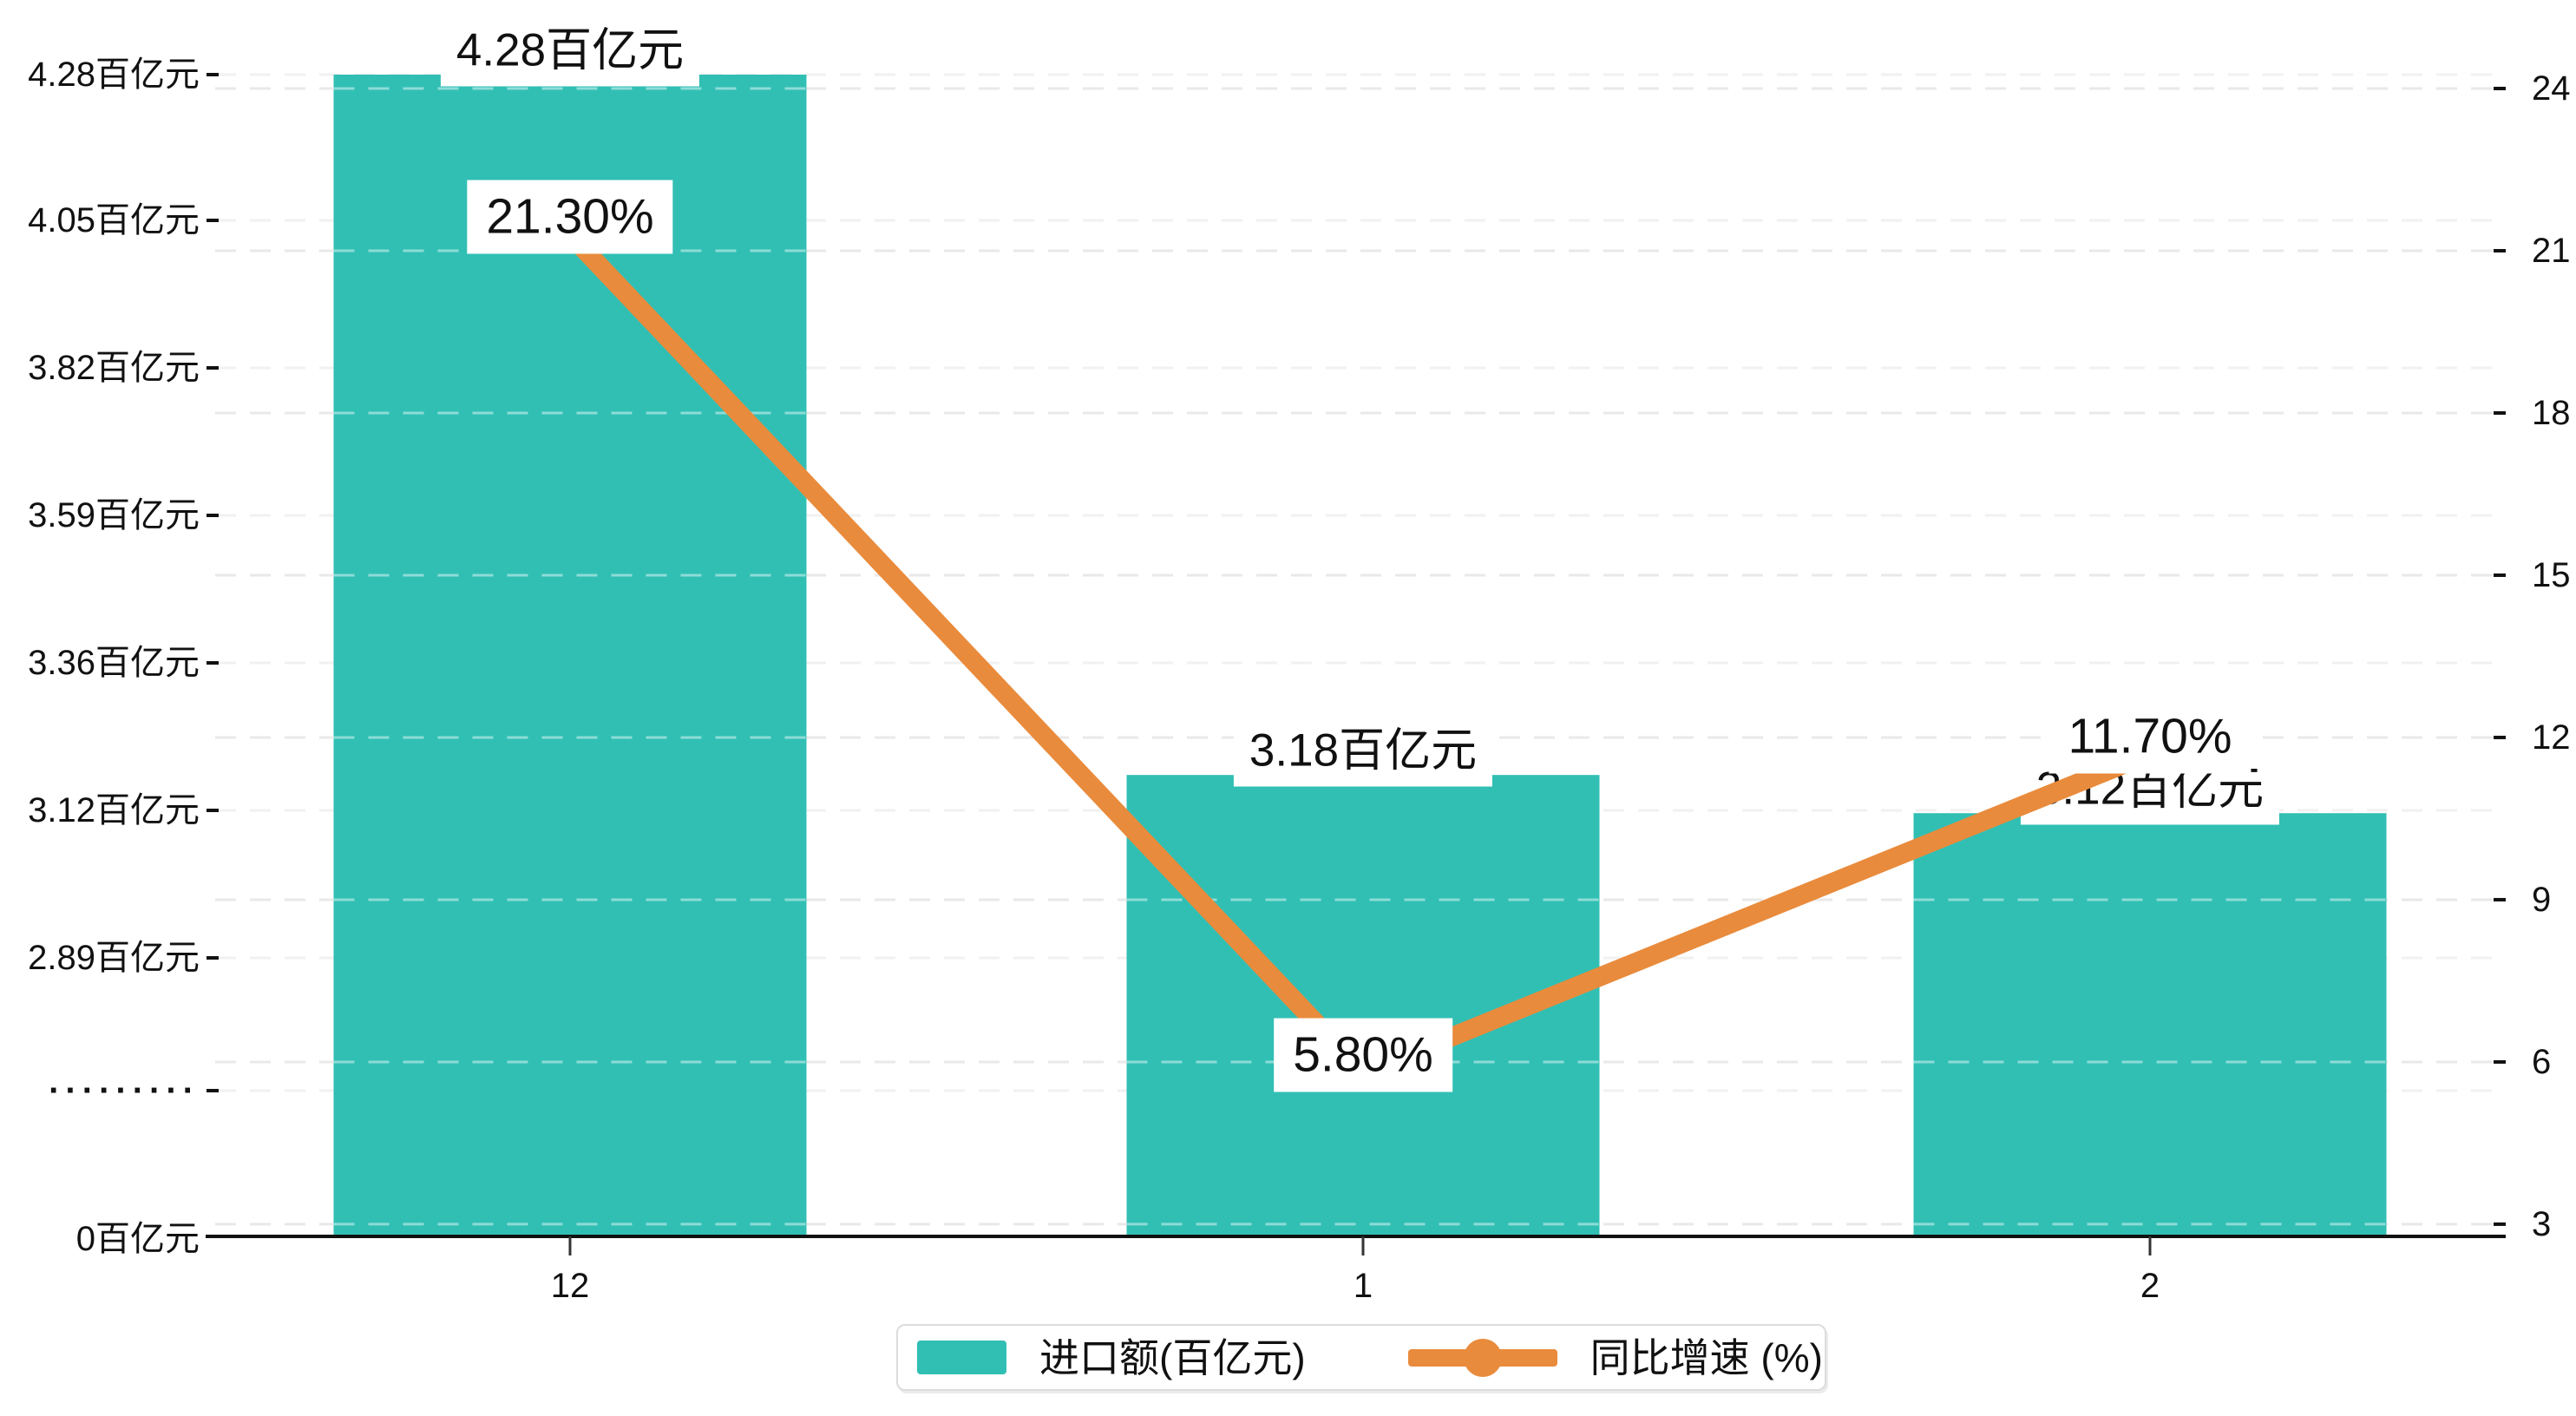  I want to click on growth-value-label-1: 5.80%, so click(1363, 1055).